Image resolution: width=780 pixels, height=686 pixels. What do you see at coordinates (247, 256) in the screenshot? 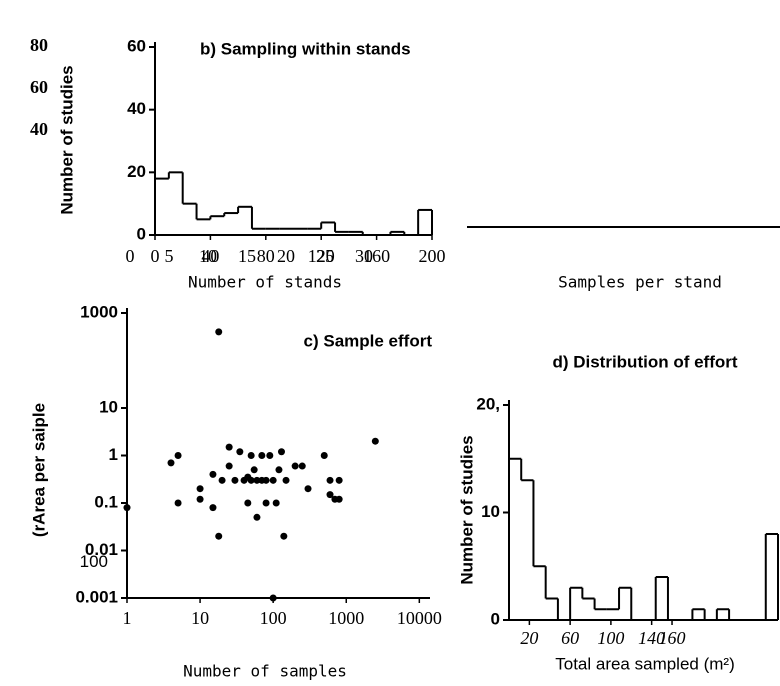
I see `overlay-tick-label: 15` at bounding box center [247, 256].